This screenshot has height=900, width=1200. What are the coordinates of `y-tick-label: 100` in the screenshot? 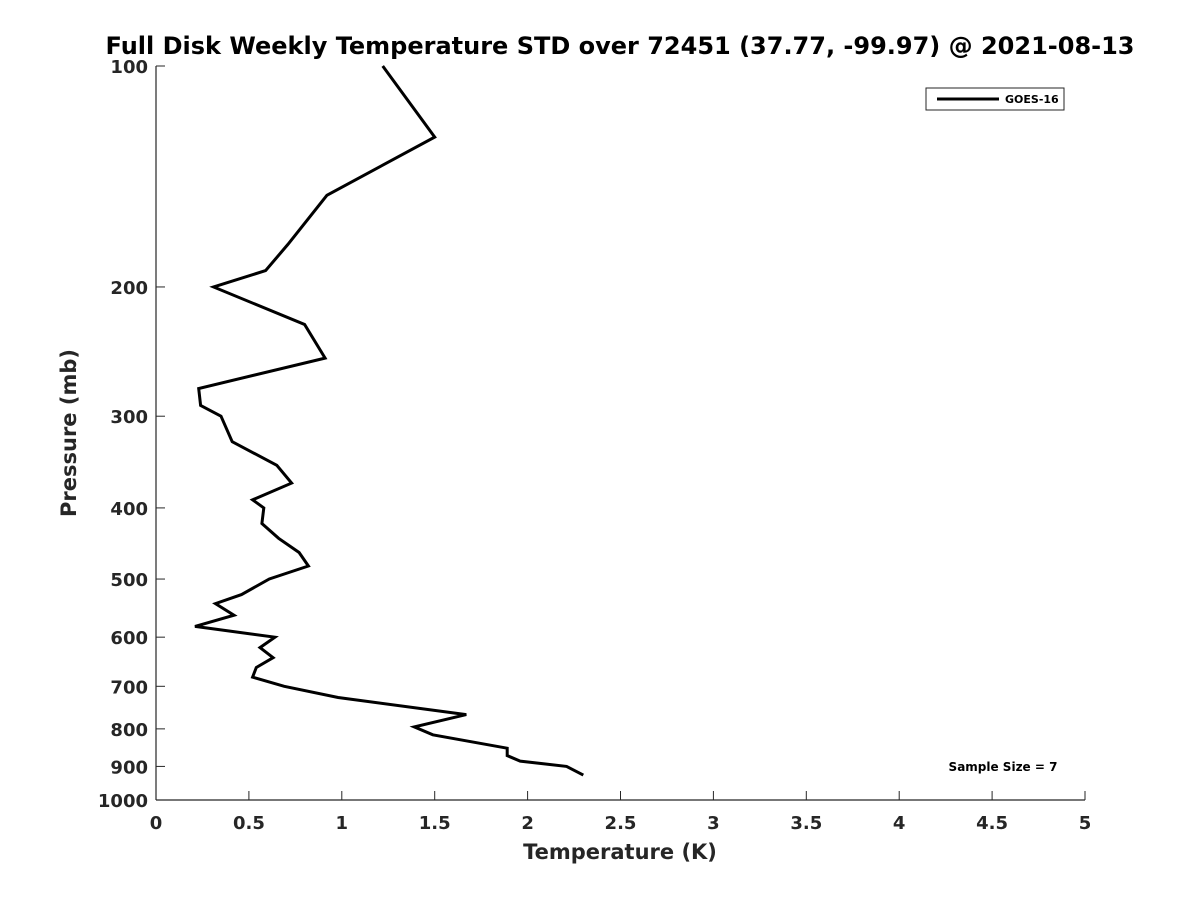 It's located at (129, 67).